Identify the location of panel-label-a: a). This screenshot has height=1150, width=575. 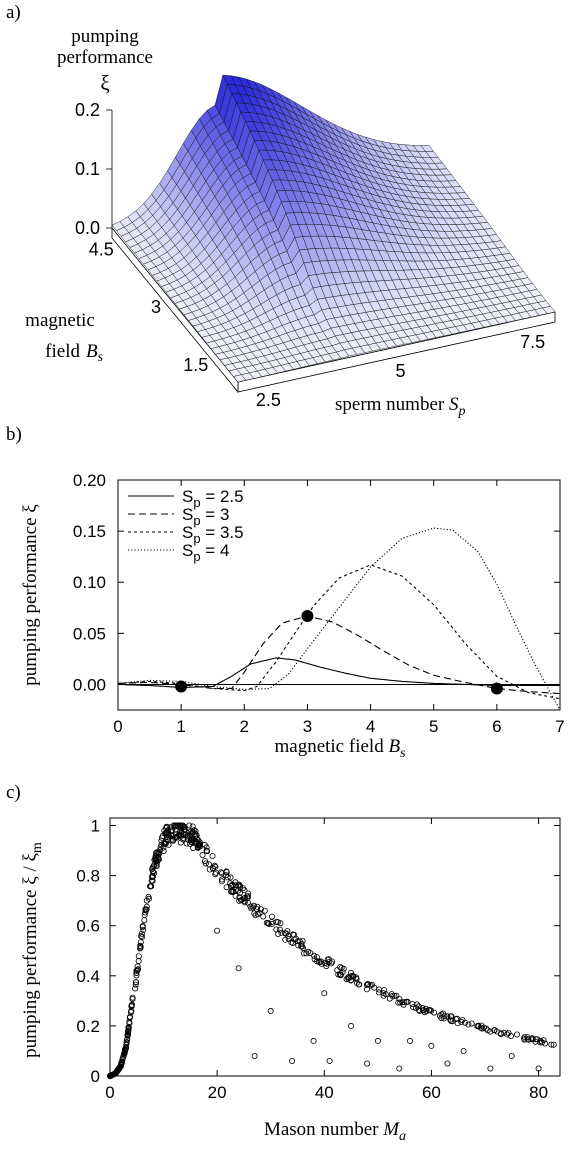
(13, 12).